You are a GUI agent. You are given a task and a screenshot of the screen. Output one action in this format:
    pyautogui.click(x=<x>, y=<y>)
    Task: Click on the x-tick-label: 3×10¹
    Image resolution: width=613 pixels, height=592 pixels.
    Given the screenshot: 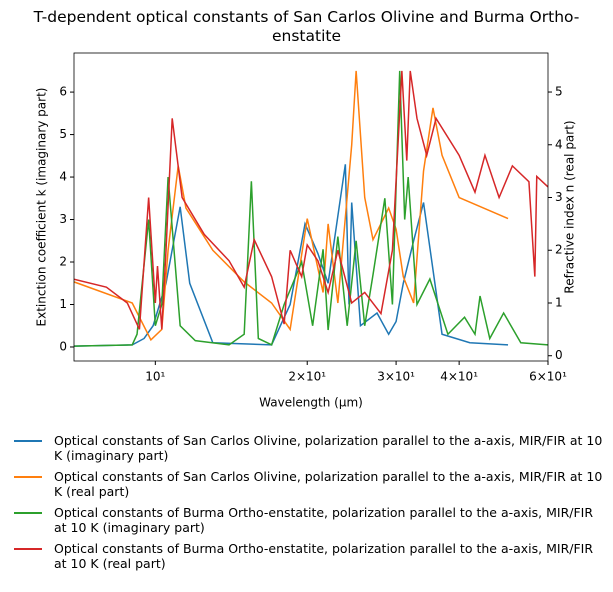 What is the action you would take?
    pyautogui.click(x=396, y=377)
    